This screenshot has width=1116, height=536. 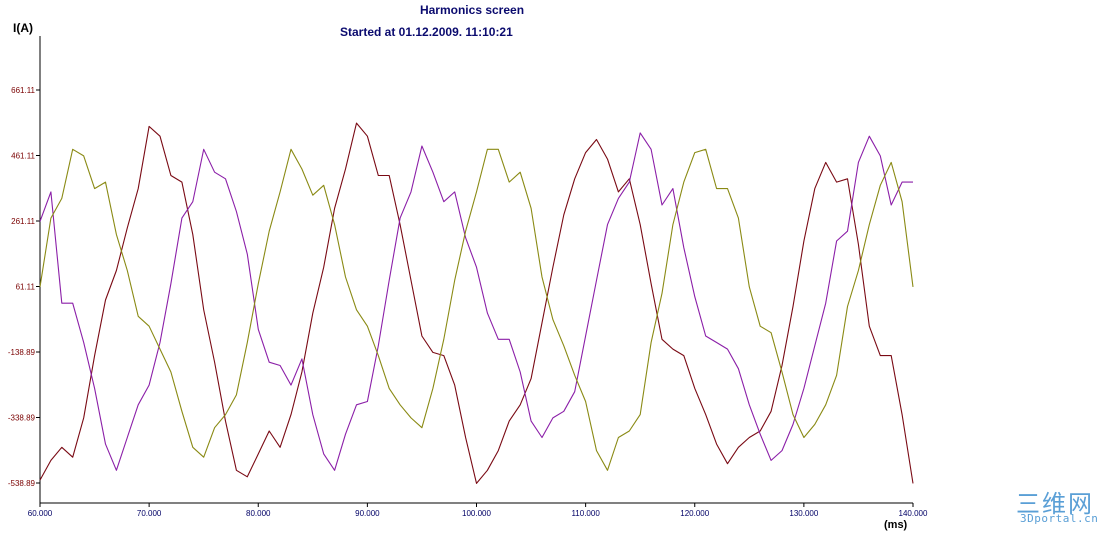 I want to click on x-tick-label: 120.000, so click(x=694, y=513).